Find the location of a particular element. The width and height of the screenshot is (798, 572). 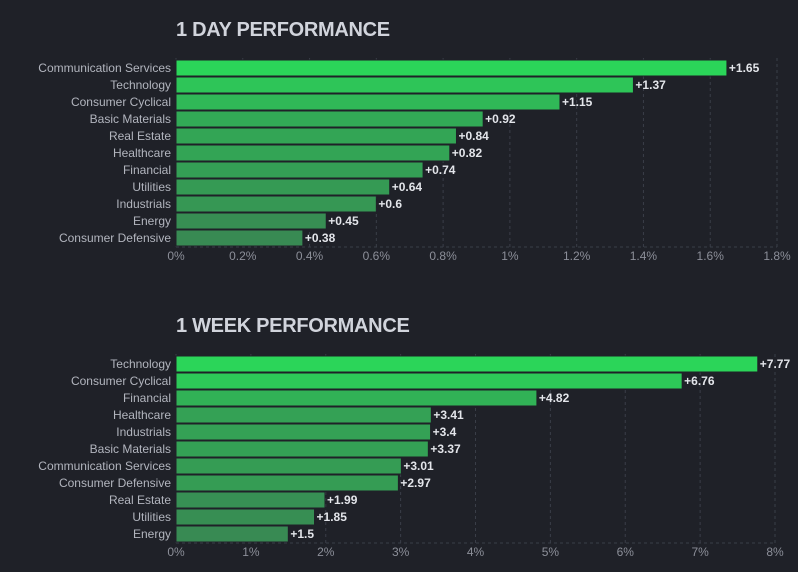

chart-title: 1 WEEK PERFORMANCE is located at coordinates (293, 326).